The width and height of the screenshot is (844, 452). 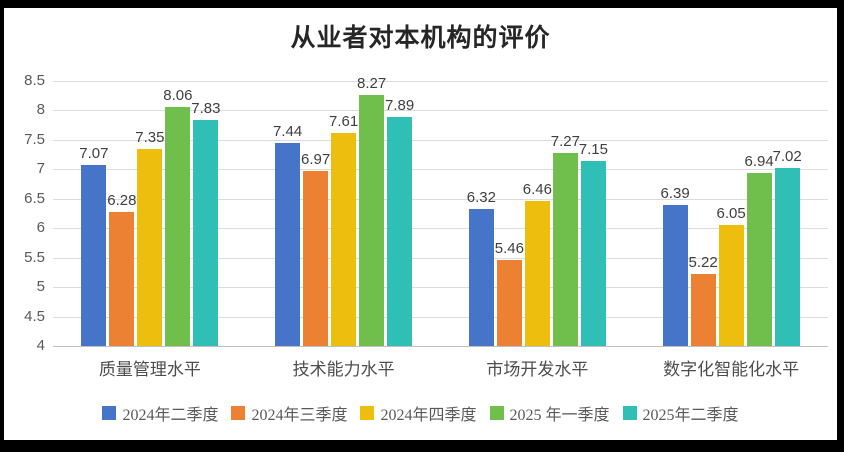 I want to click on y-axis-tick-label: 8.5, so click(x=34, y=80).